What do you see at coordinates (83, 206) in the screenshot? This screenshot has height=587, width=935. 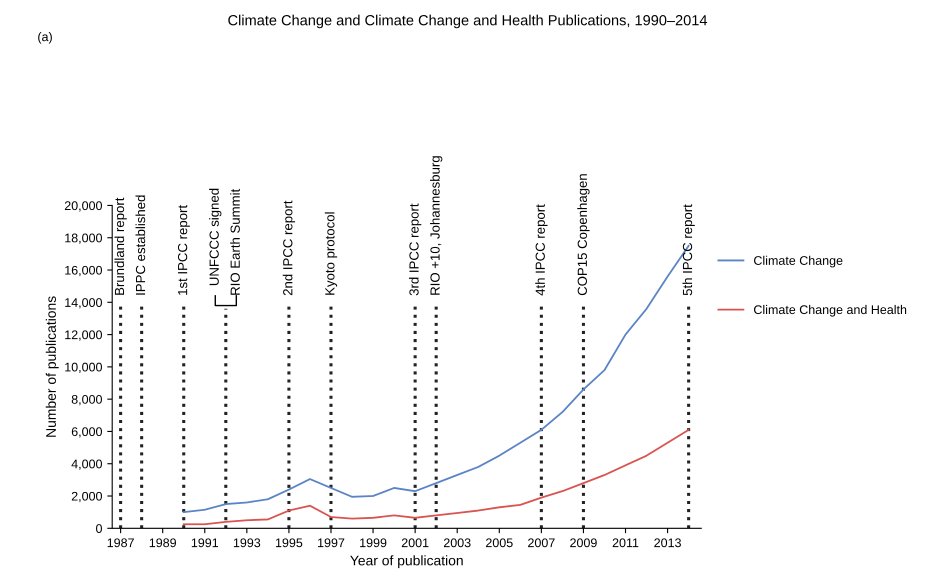 I see `y-tick-label: 20,000` at bounding box center [83, 206].